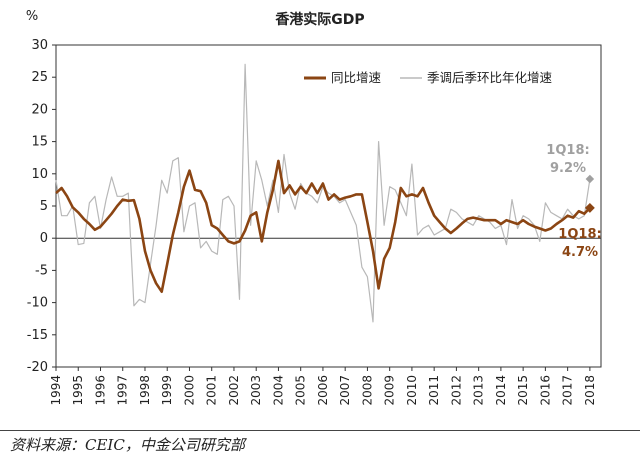 This screenshot has width=640, height=460. I want to click on x-tick-label: 1994, so click(56, 390).